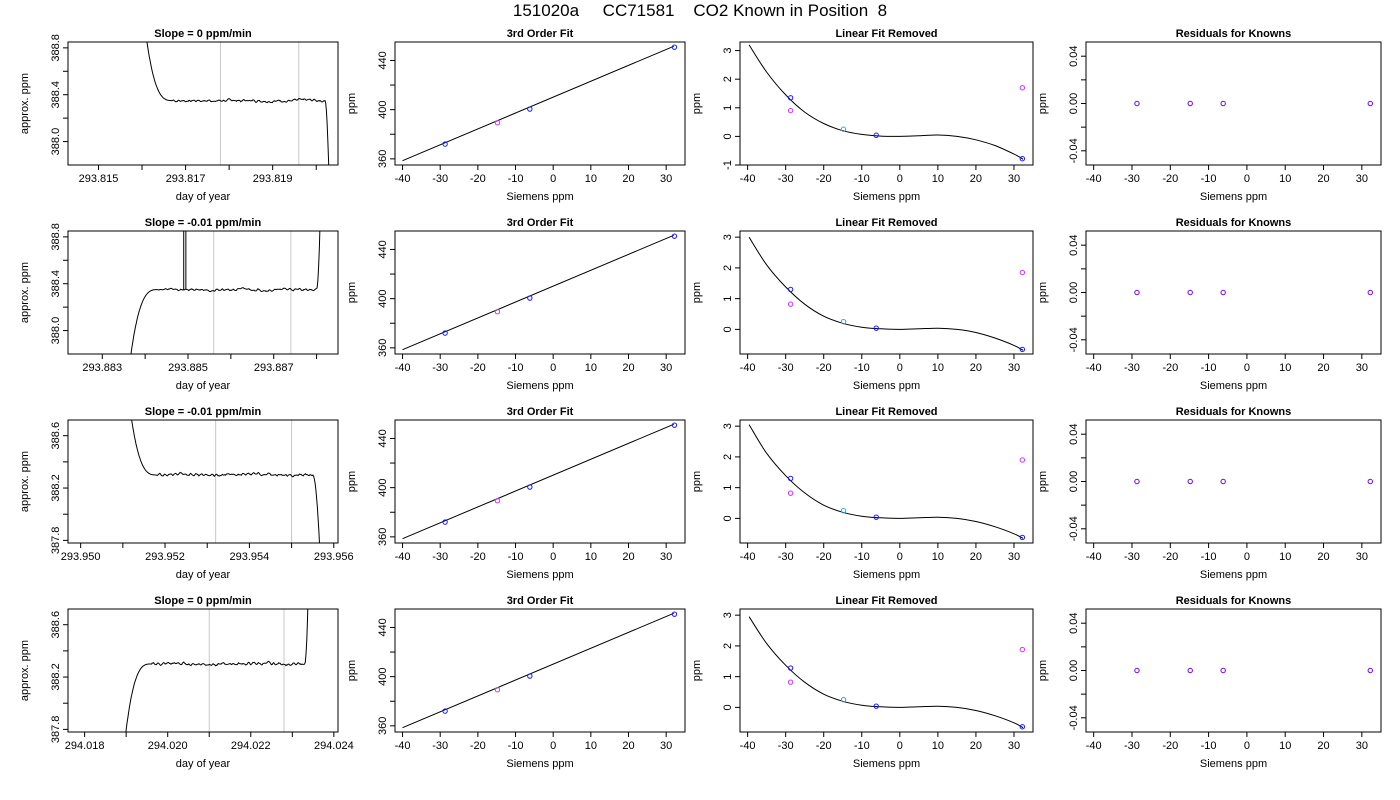 This screenshot has height=800, width=1400. I want to click on x-tick-label: 294.022, so click(251, 746).